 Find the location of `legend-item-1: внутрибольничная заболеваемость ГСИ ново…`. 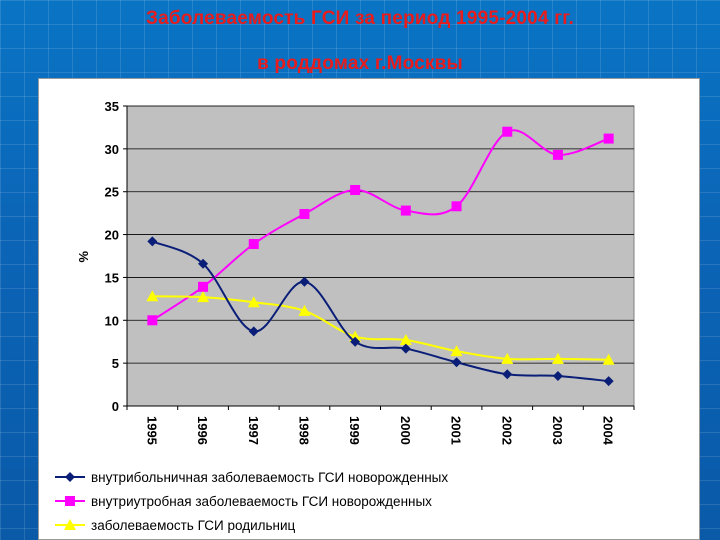

legend-item-1: внутрибольничная заболеваемость ГСИ ново… is located at coordinates (251, 477).